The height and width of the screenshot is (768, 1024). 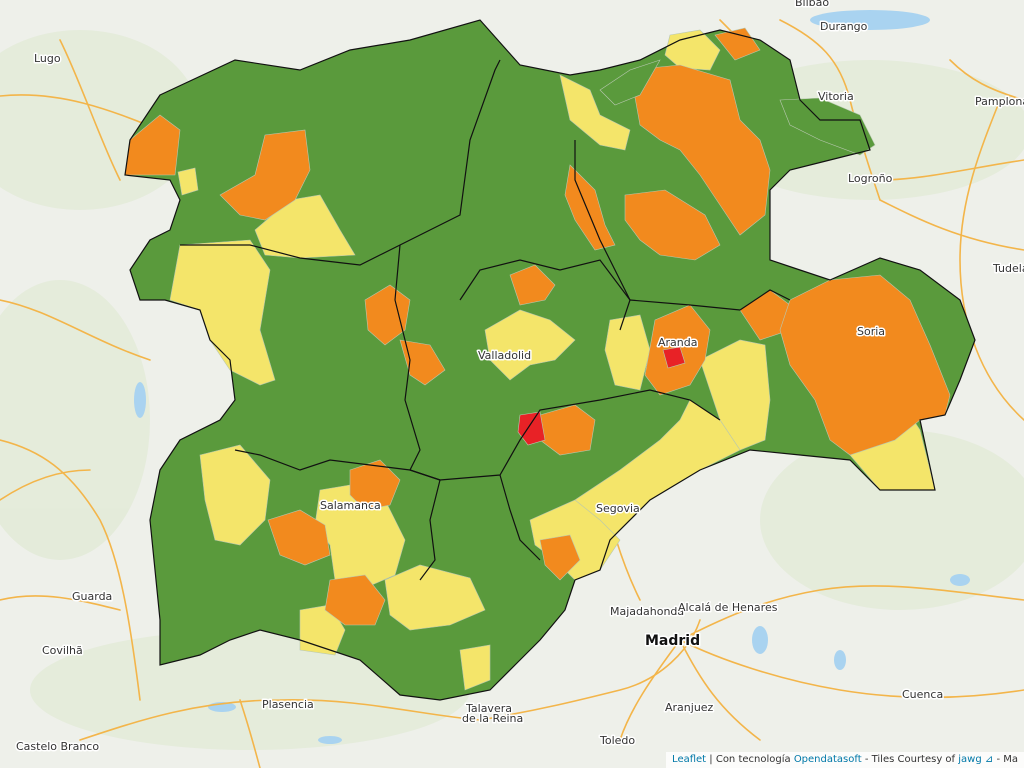 I want to click on city-label-bilbao: Bilbao, so click(x=812, y=4).